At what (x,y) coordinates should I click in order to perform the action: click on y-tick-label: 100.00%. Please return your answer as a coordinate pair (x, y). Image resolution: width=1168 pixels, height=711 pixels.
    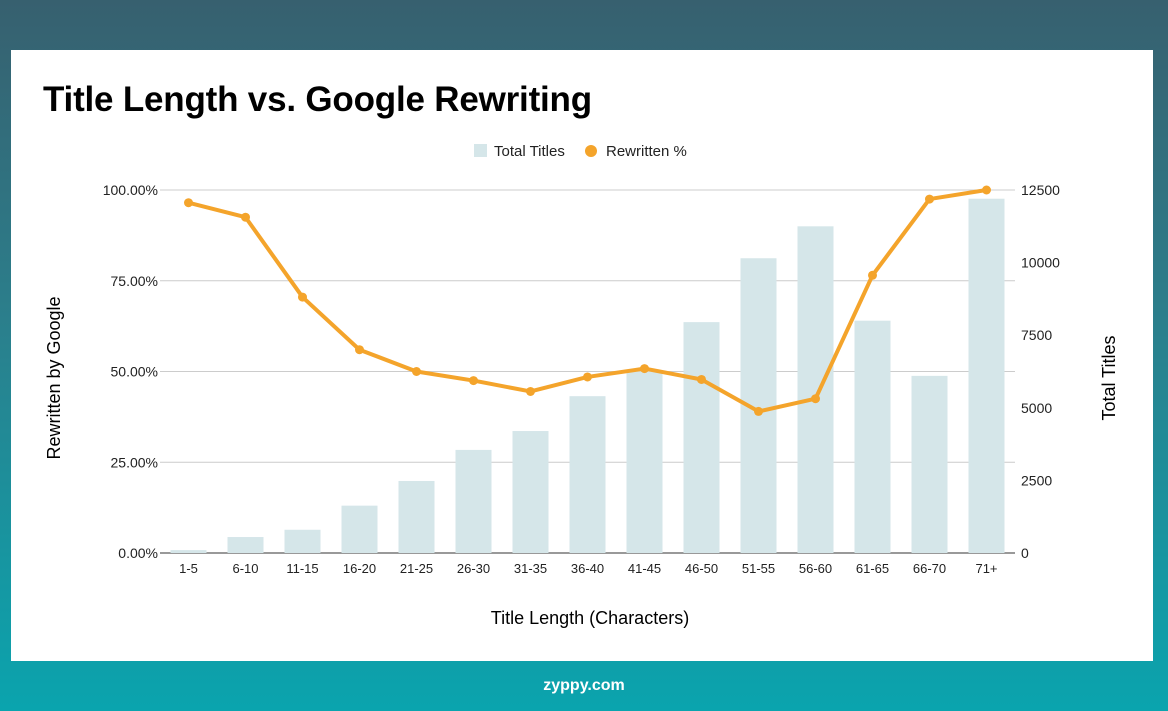
    Looking at the image, I should click on (130, 190).